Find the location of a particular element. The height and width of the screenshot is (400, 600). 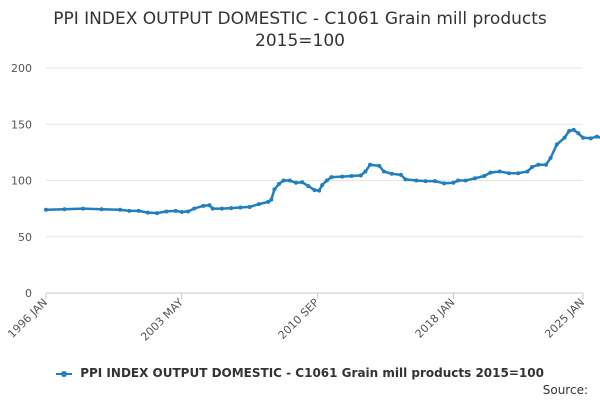

y-tick-label-200: 200 is located at coordinates (21, 68).